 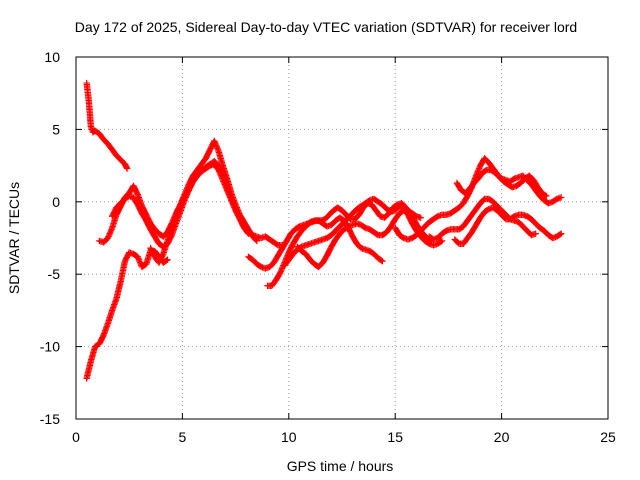 I want to click on y-tick-label: -15, so click(x=50, y=419).